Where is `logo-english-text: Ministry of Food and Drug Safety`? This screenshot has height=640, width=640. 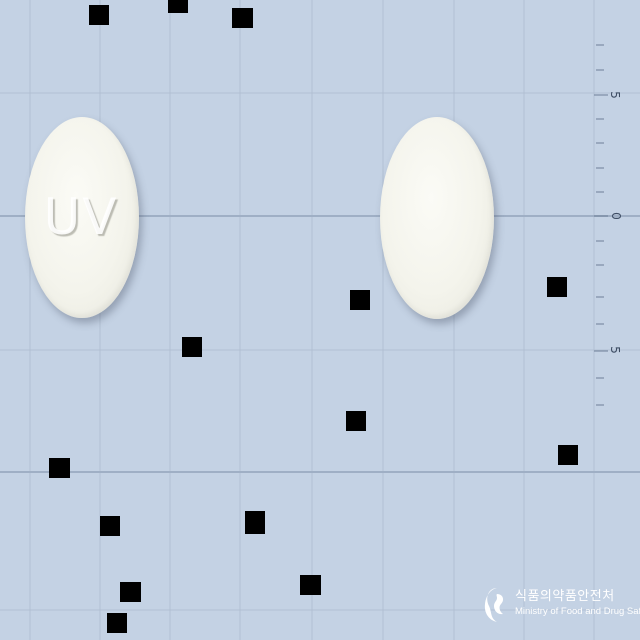
logo-english-text: Ministry of Food and Drug Safety is located at coordinates (577, 611).